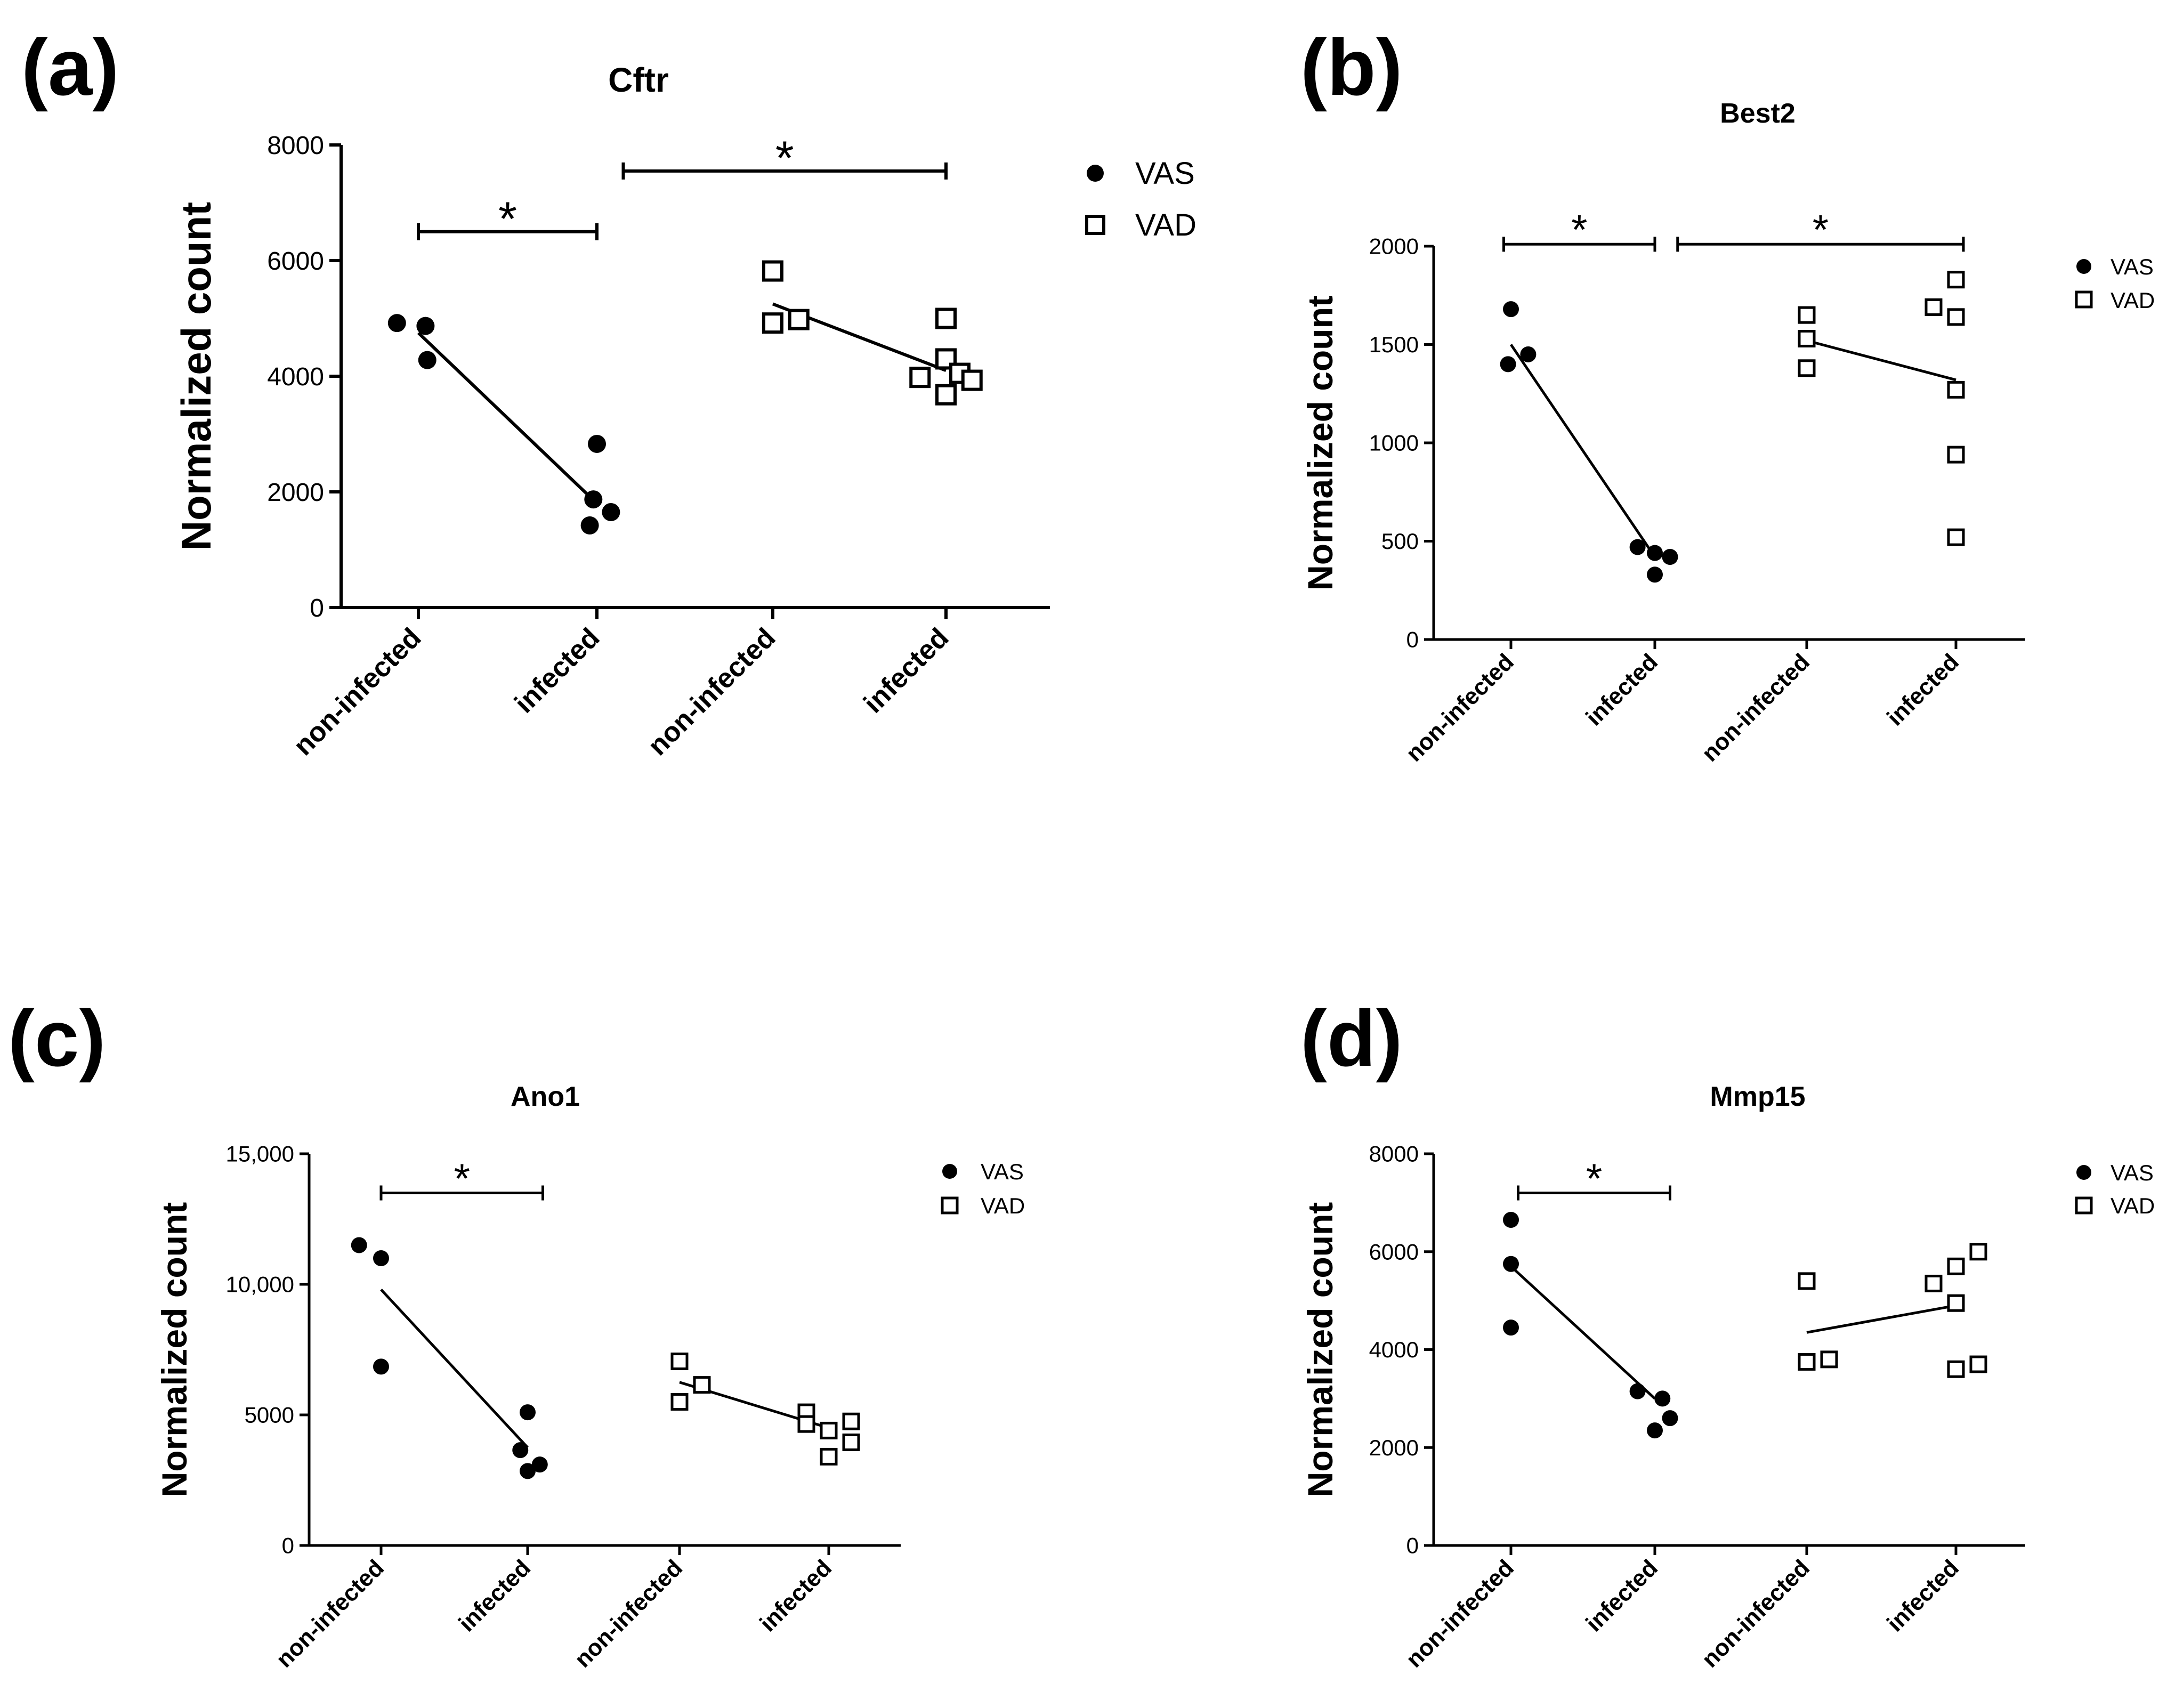 This screenshot has width=2167, height=1708. Describe the element at coordinates (1394, 443) in the screenshot. I see `y-tick-label: 1000` at that location.